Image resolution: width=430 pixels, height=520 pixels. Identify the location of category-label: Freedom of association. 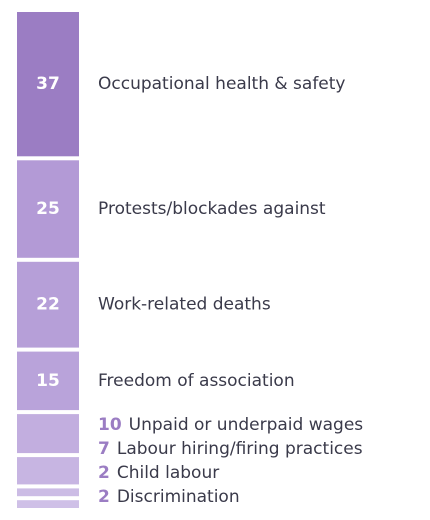
(196, 381).